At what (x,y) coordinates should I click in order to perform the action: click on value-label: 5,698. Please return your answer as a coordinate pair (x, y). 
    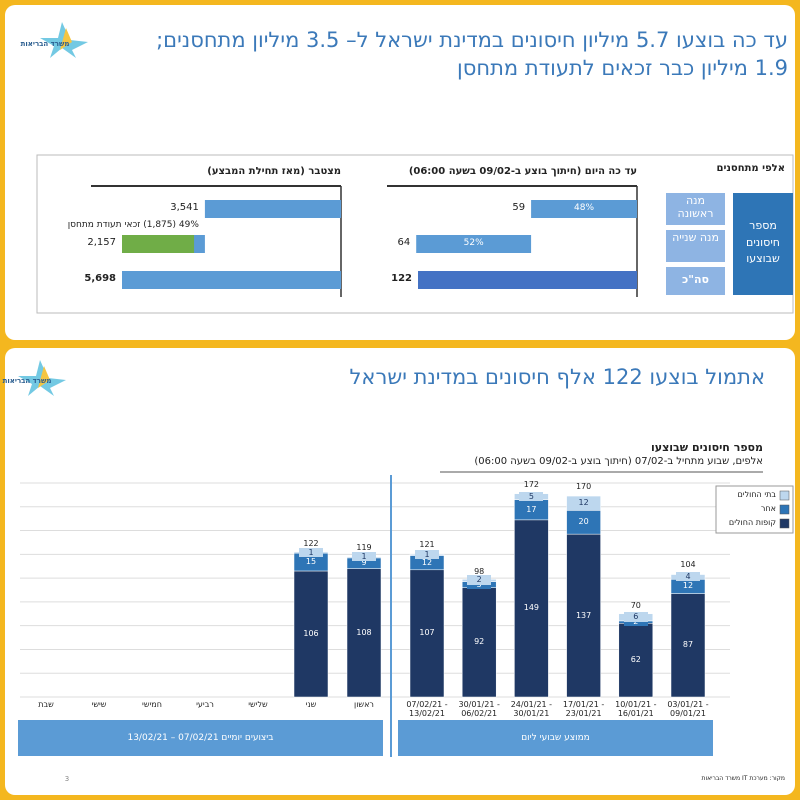
    Looking at the image, I should click on (100, 278).